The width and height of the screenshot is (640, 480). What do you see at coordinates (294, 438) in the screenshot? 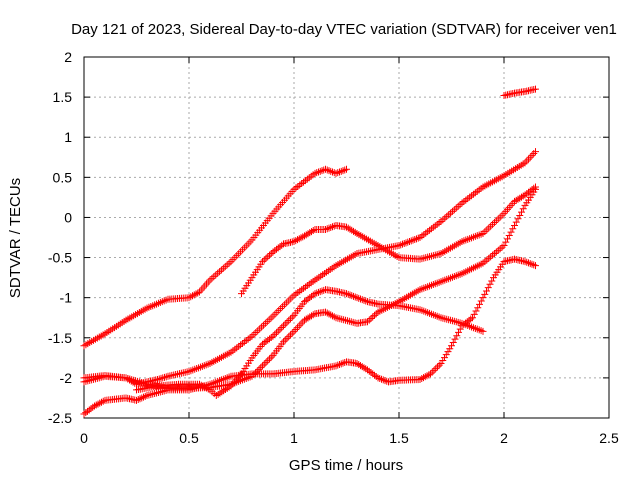
I see `x-tick-label: 1` at bounding box center [294, 438].